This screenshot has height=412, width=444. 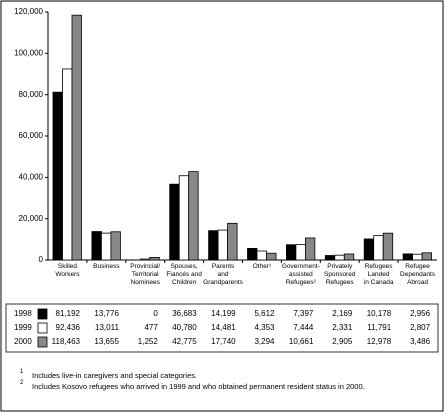 What do you see at coordinates (31, 94) in the screenshot?
I see `y-tick-label: 80,000` at bounding box center [31, 94].